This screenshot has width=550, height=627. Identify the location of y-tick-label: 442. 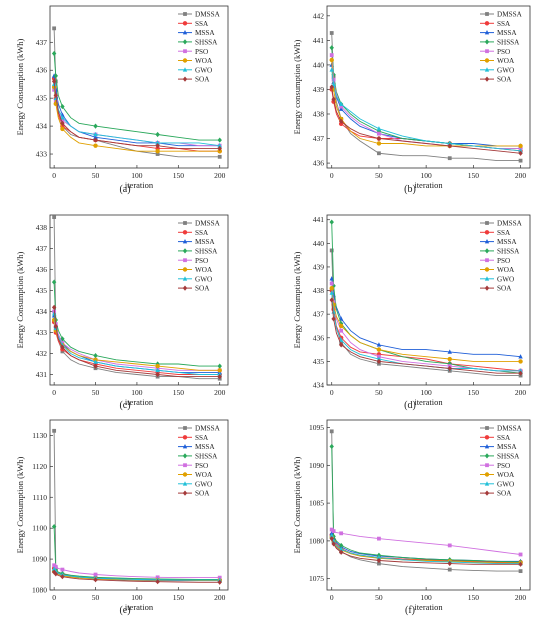
(319, 15).